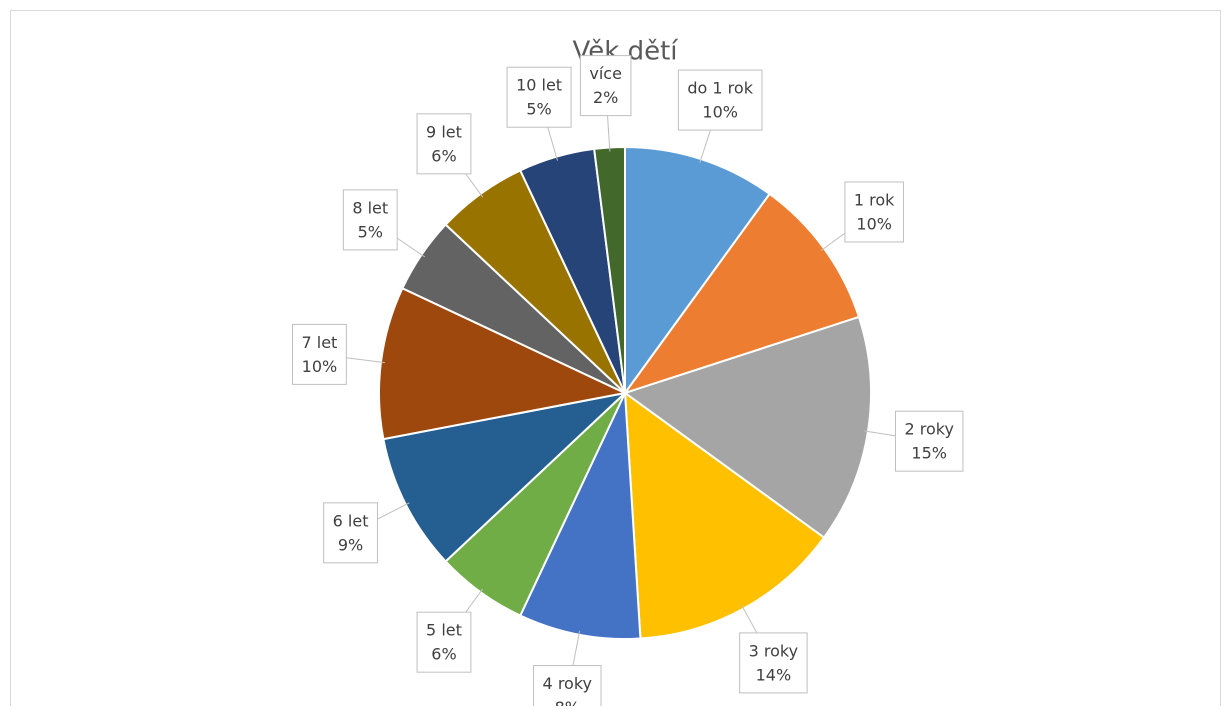 The width and height of the screenshot is (1231, 710). Describe the element at coordinates (567, 683) in the screenshot. I see `category-label: 4 roky` at that location.